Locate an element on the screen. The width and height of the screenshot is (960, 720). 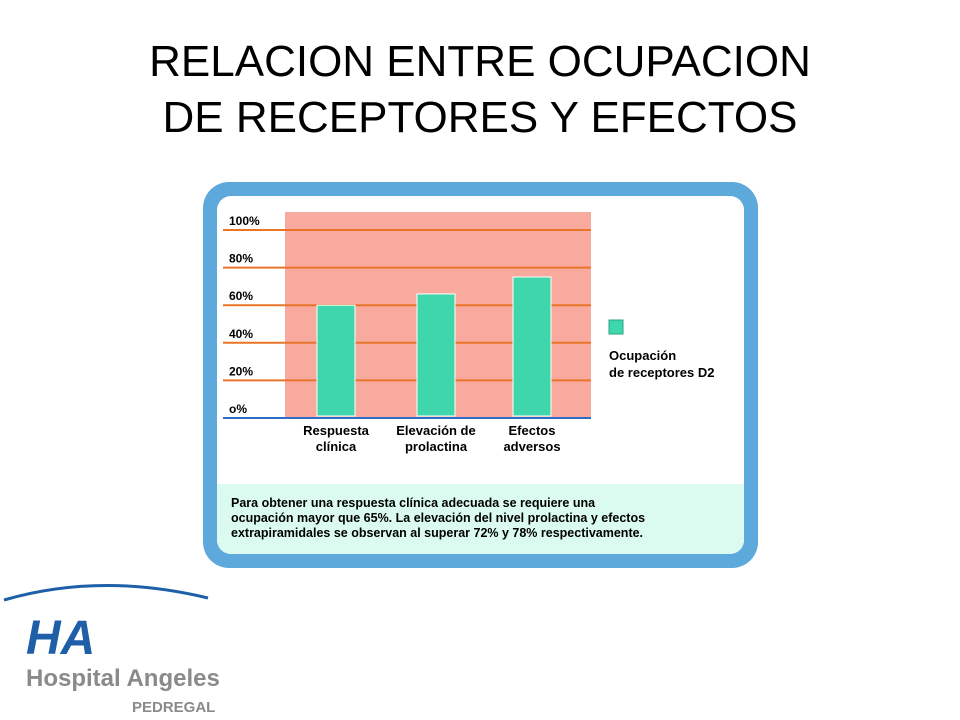
title-line-2: DE RECEPTORES Y EFECTOS is located at coordinates (480, 117).